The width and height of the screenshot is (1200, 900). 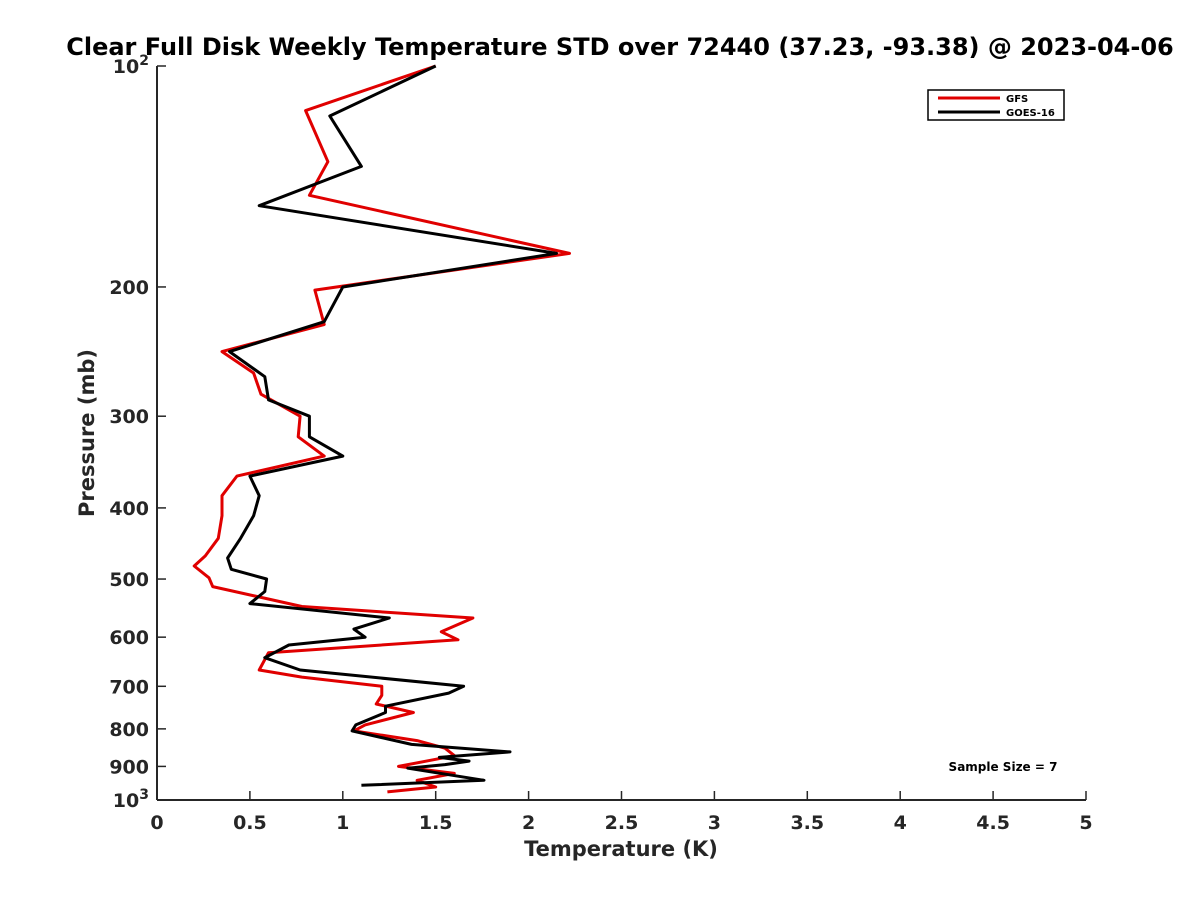 I want to click on y-tick-label: 200, so click(x=129, y=288).